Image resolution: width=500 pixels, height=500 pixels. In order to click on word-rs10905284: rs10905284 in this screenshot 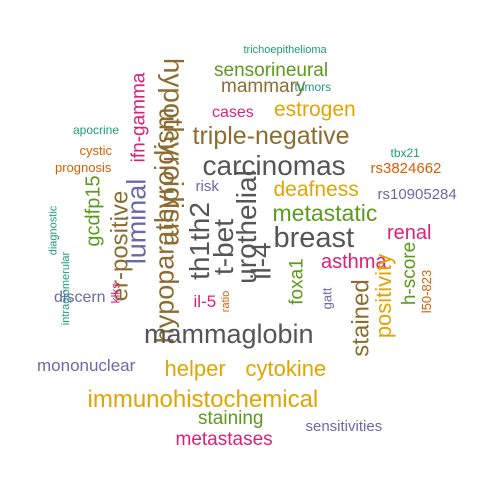, I will do `click(417, 194)`.